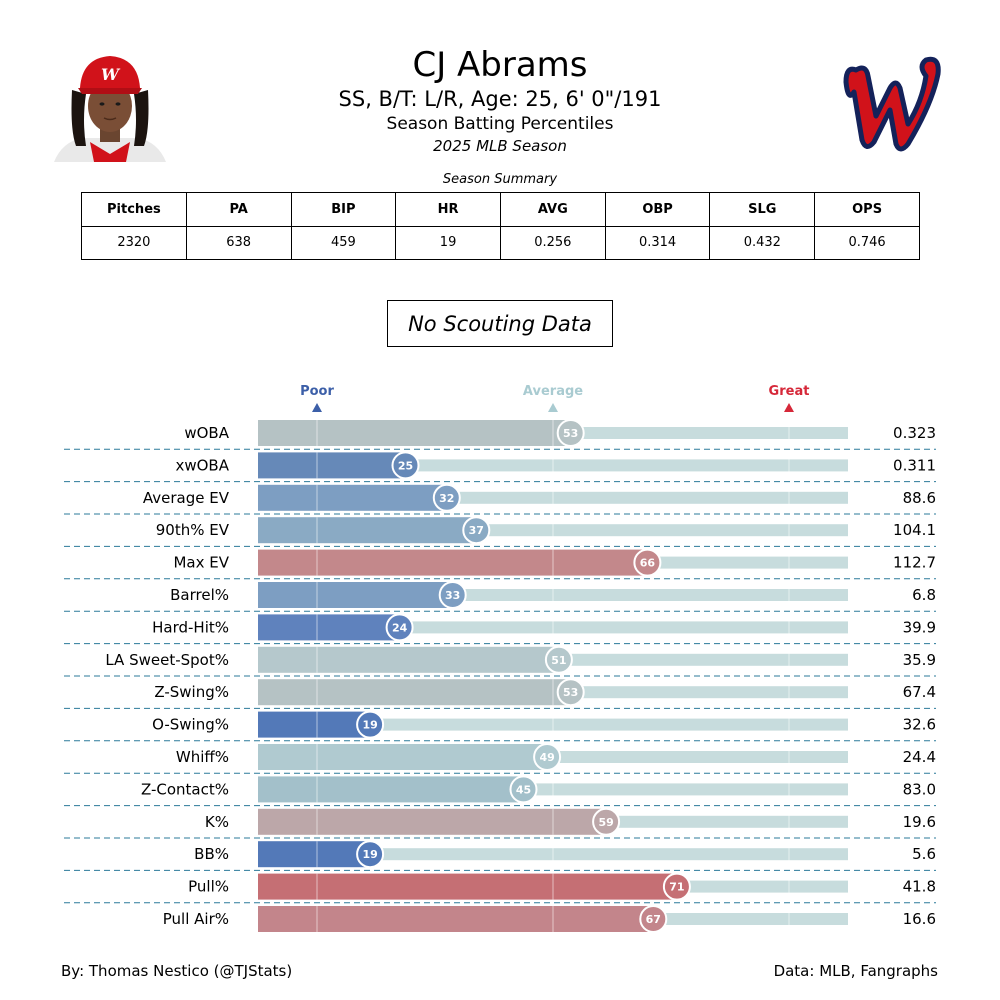 This screenshot has width=1000, height=1000. What do you see at coordinates (914, 465) in the screenshot?
I see `stat-value: 0.311` at bounding box center [914, 465].